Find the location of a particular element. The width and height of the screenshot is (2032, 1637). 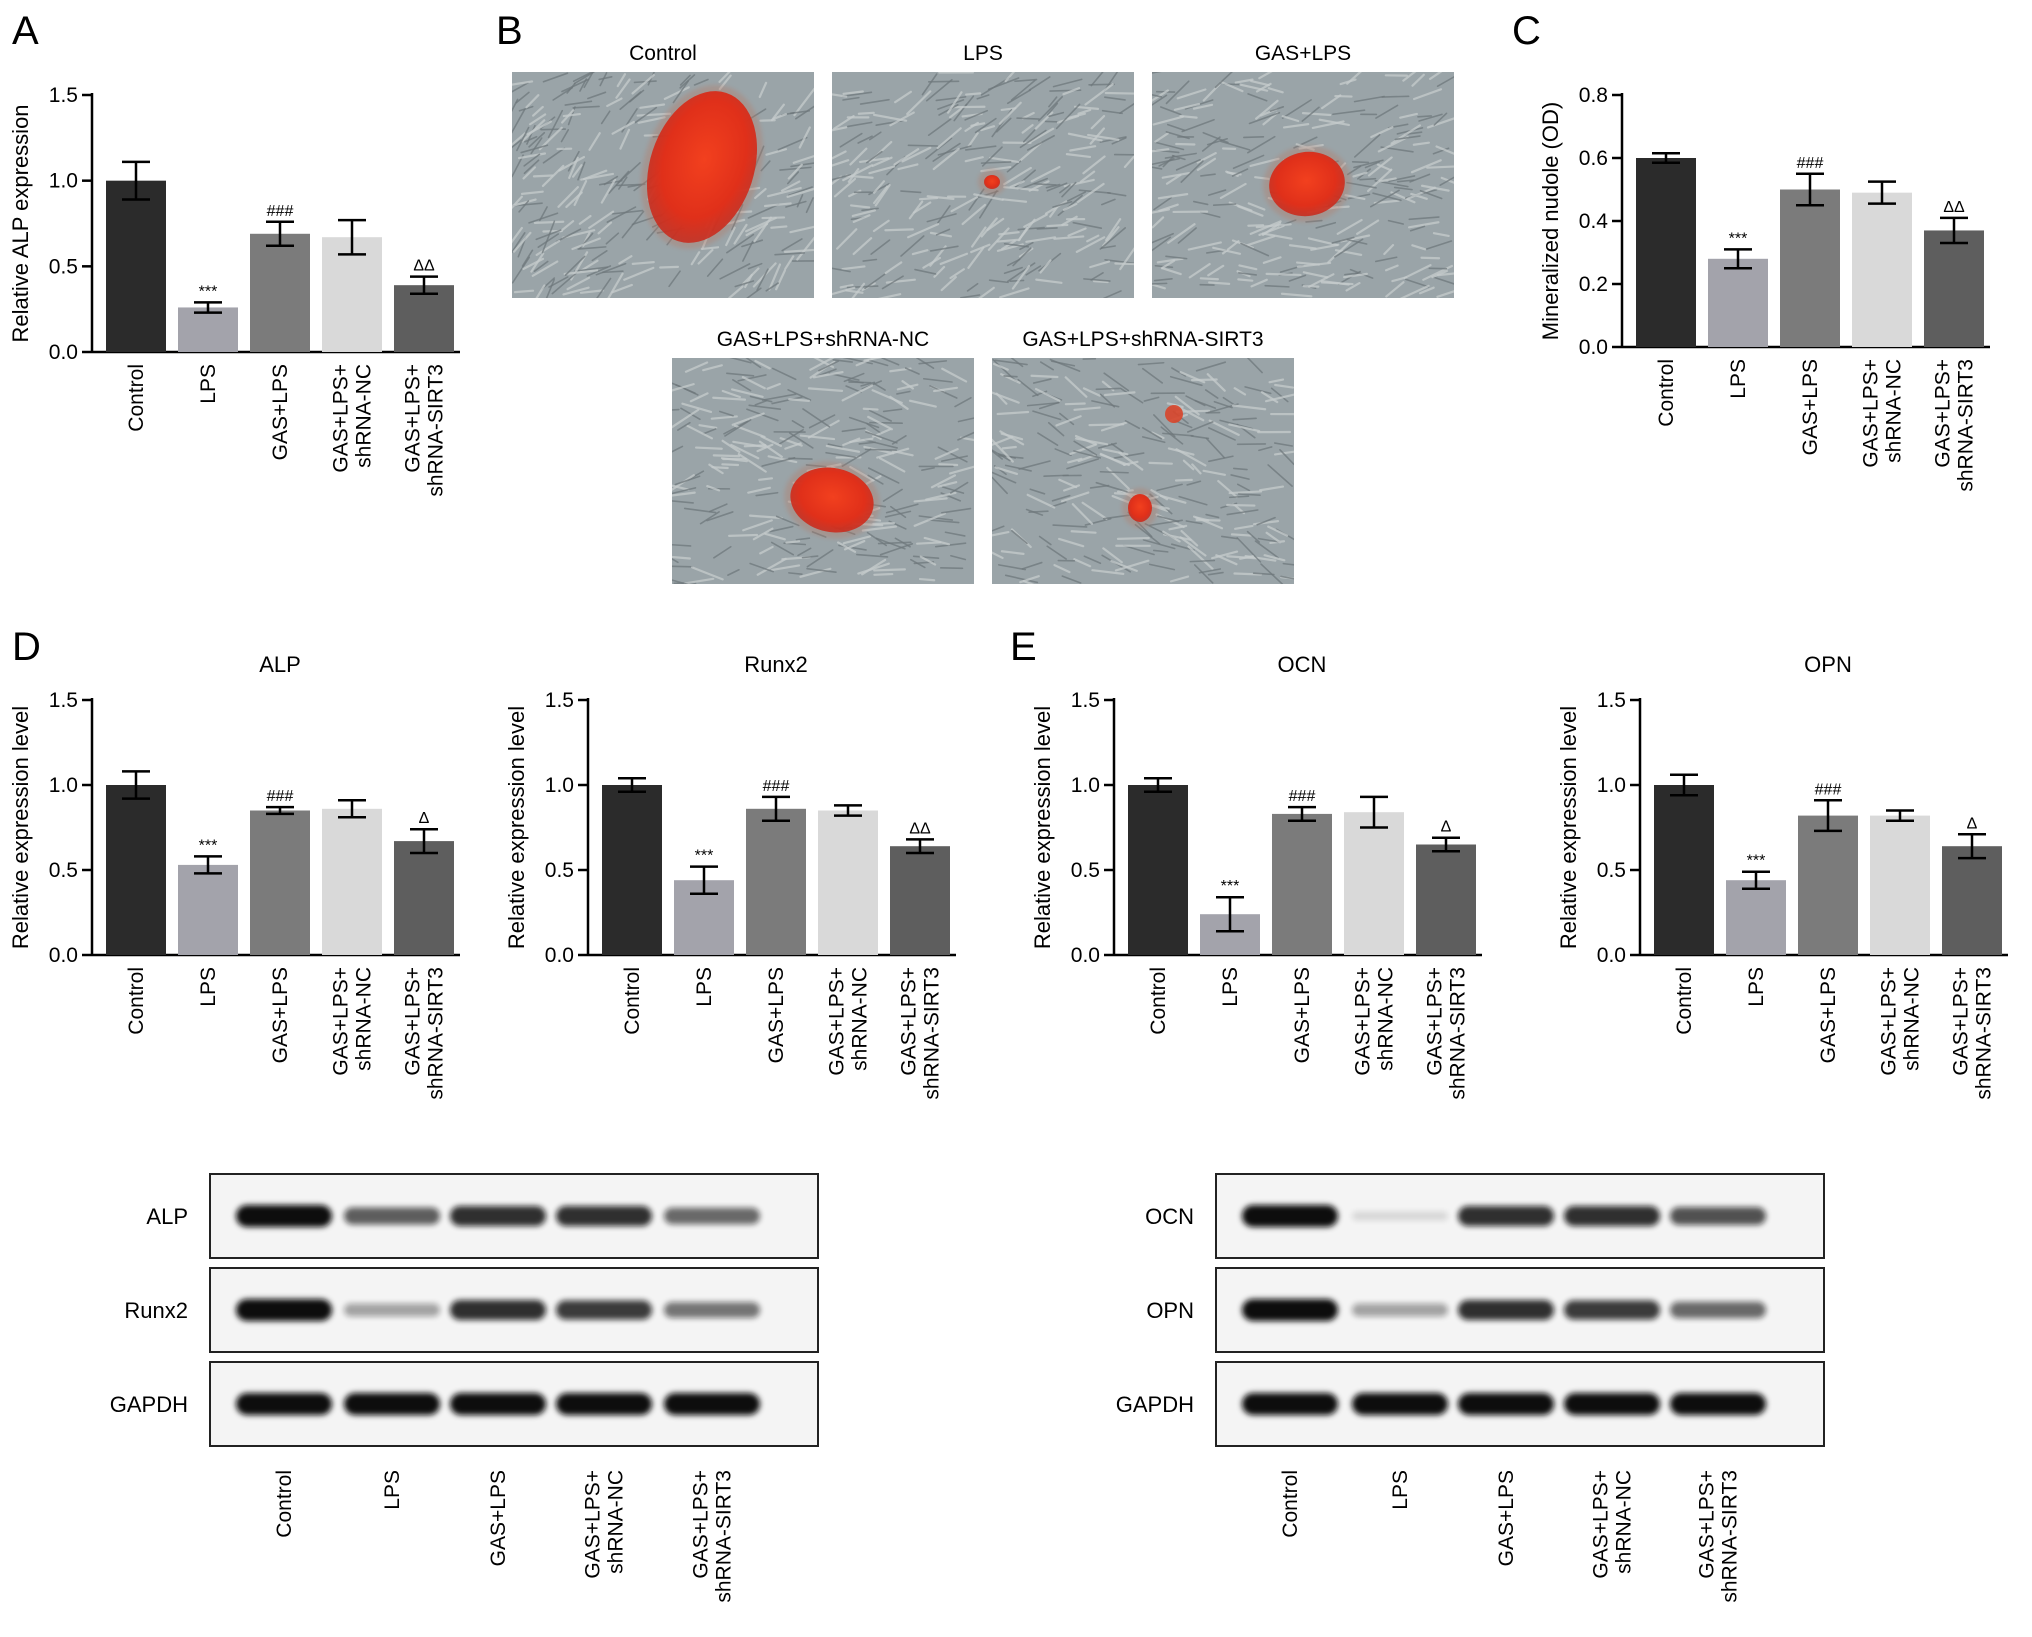

x-tick-label-line: shRNA-NC is located at coordinates (1894, 411).